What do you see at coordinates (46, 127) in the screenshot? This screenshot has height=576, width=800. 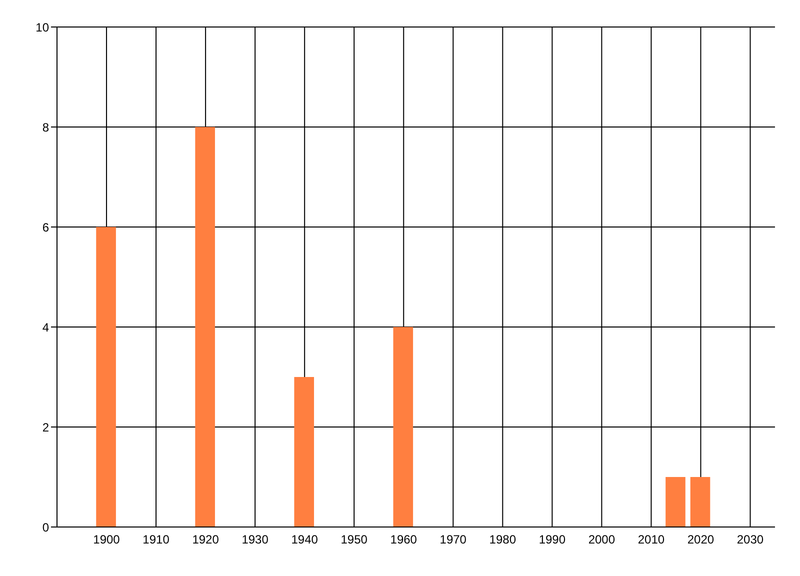 I see `y-tick-label: 8` at bounding box center [46, 127].